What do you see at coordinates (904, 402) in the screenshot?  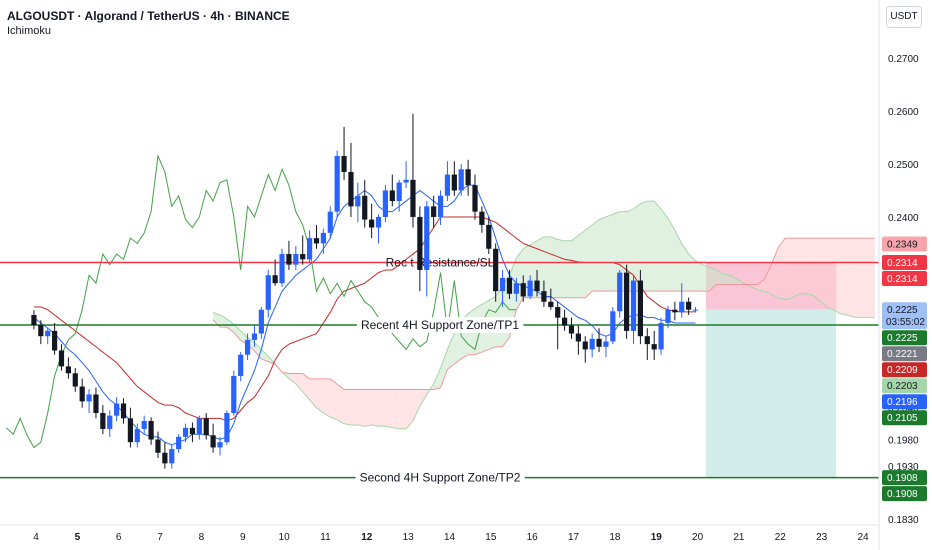 I see `price-badge: 0.2196` at bounding box center [904, 402].